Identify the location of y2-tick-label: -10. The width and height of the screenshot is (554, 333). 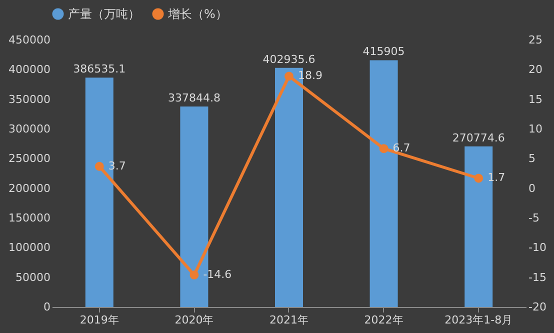
(537, 247).